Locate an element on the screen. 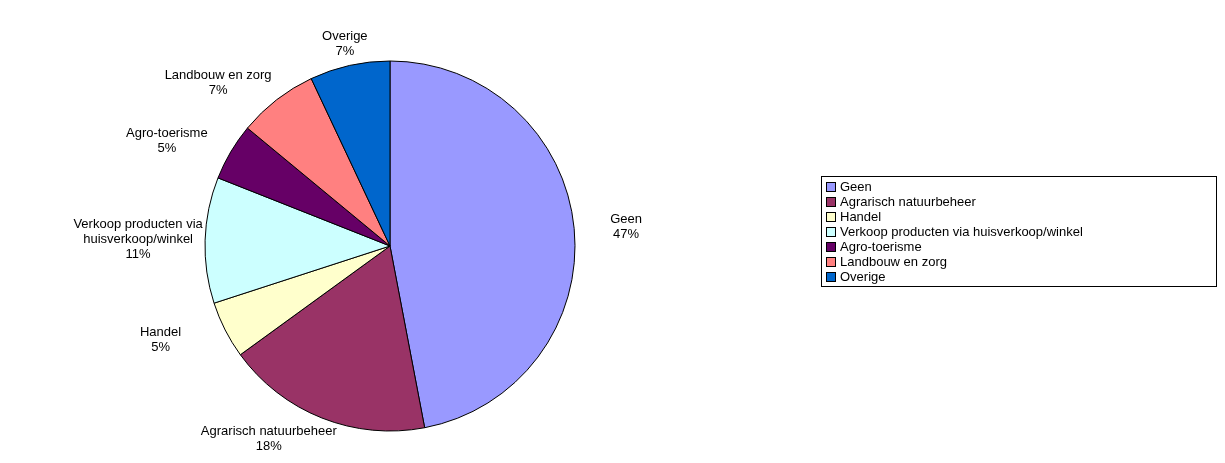 The width and height of the screenshot is (1225, 463). slice-label: Agrarisch natuurbeheer is located at coordinates (269, 430).